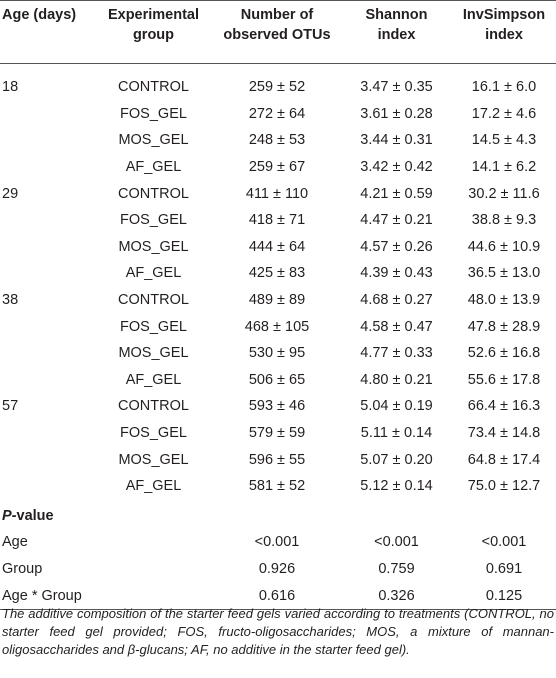 This screenshot has width=556, height=678. I want to click on table-row: MOS_GEL 596 ± 55 5.07 ± 0.20 64.8 ± 17.4, so click(278, 459).